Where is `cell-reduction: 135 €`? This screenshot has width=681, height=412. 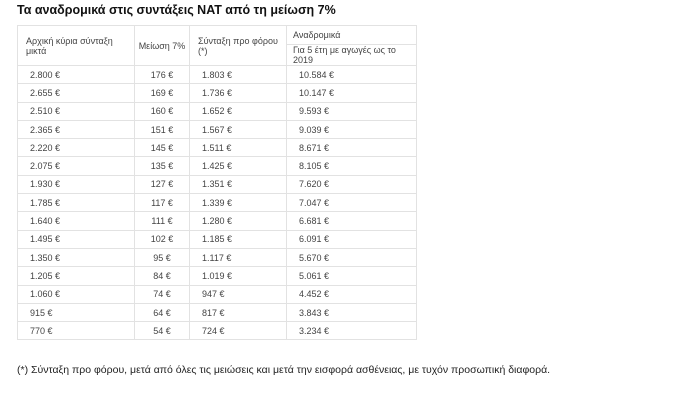
cell-reduction: 135 € is located at coordinates (162, 166).